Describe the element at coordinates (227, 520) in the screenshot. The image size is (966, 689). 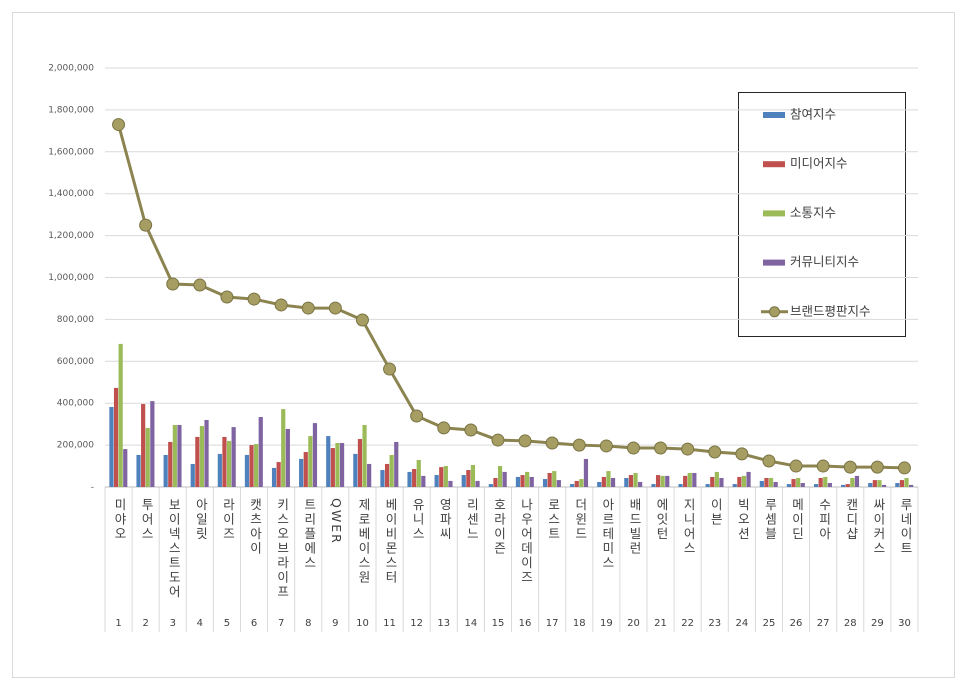
I see `x-tick-label: 라이즈` at that location.